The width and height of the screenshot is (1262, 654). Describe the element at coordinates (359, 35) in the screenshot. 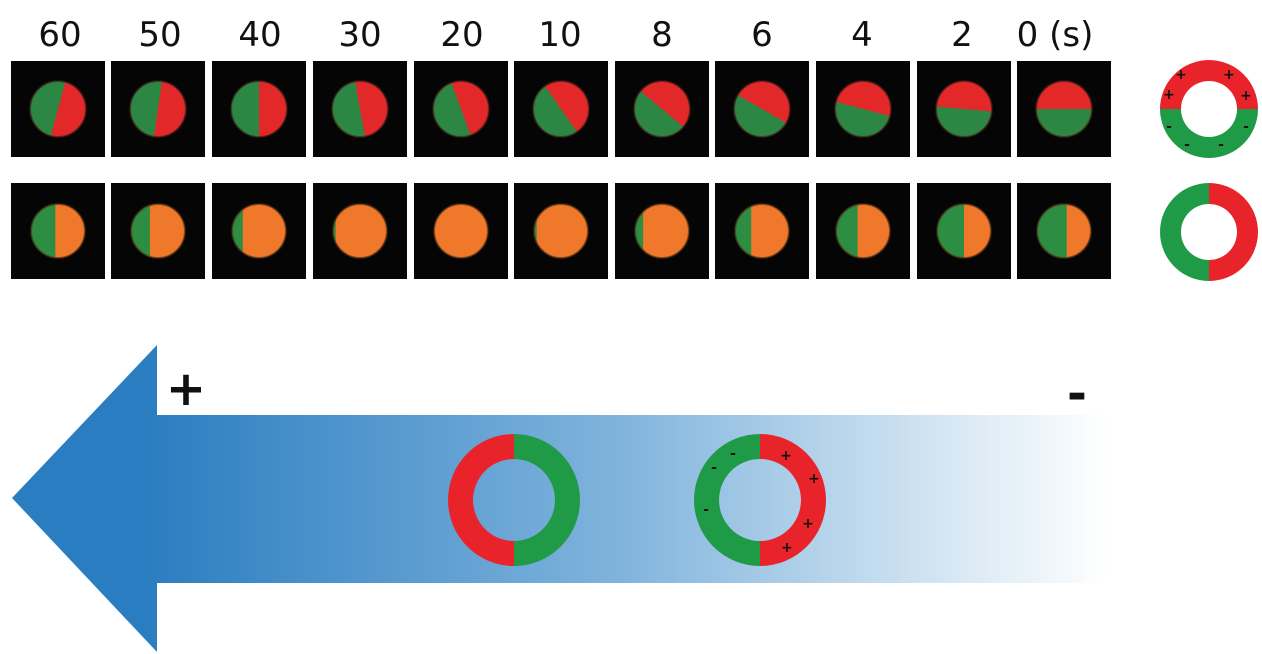

I see `time-label: 30` at that location.